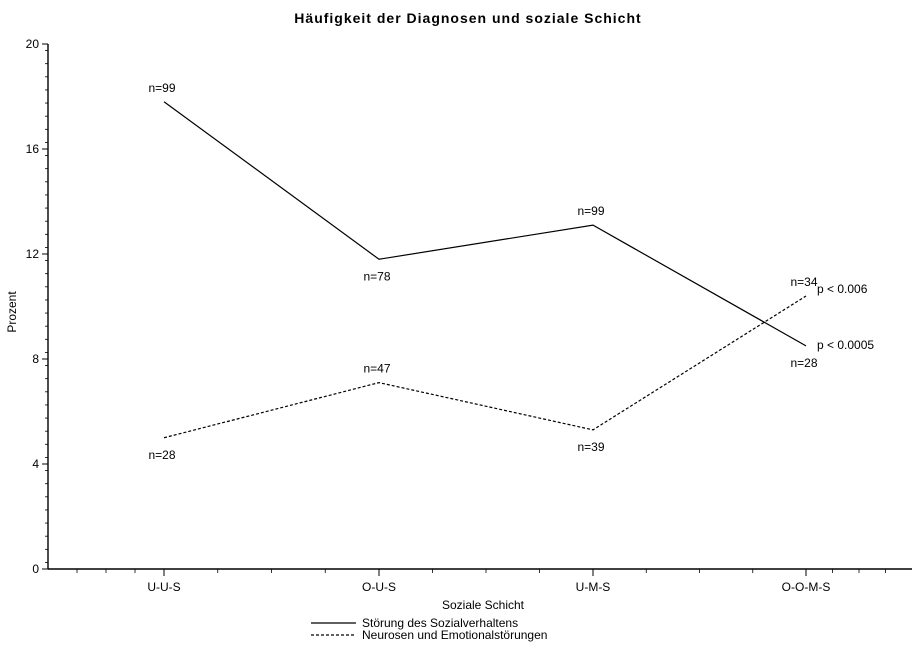 The image size is (920, 649). I want to click on y-axis-label: Prozent, so click(12, 312).